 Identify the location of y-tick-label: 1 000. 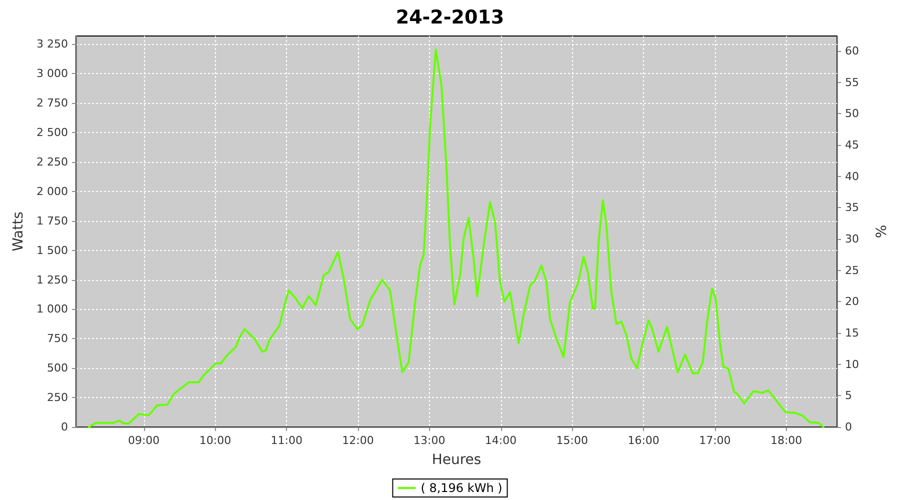
(52, 309).